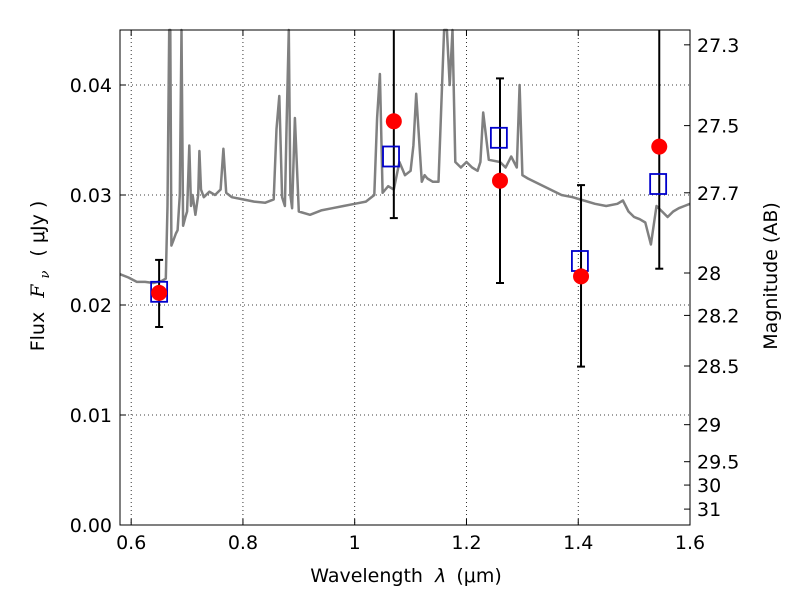 Image resolution: width=800 pixels, height=600 pixels. I want to click on magnitude-tick-label: 28.5, so click(718, 367).